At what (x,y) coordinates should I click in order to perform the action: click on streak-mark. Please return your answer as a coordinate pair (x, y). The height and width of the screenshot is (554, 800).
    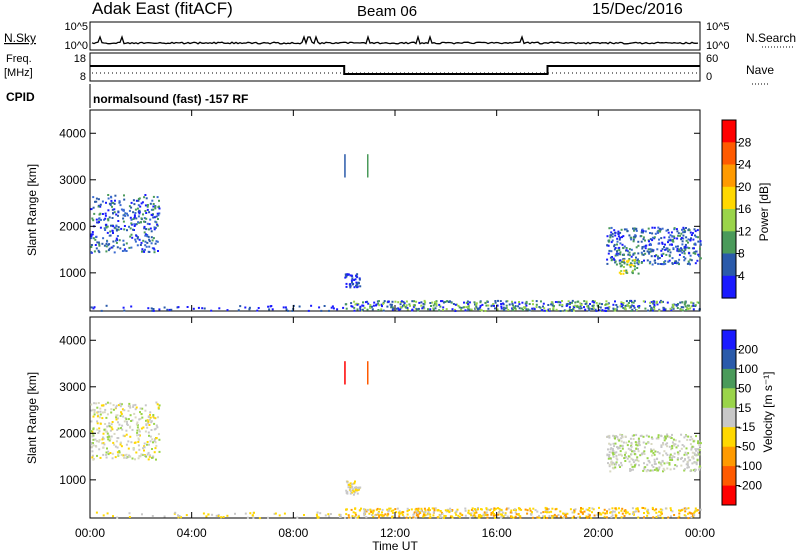
    Looking at the image, I should click on (345, 373).